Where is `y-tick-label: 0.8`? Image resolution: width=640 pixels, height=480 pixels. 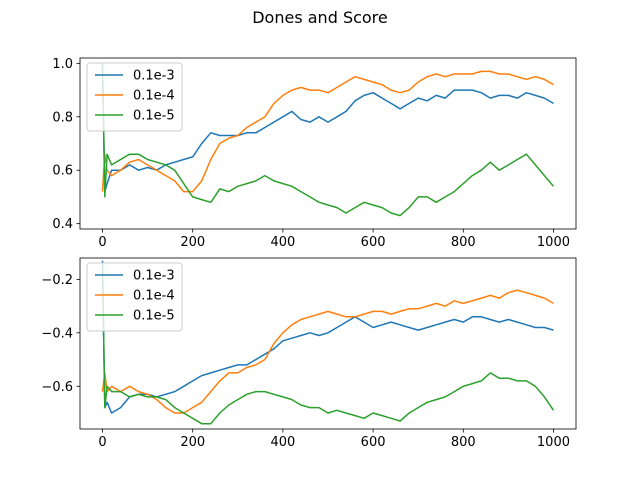
y-tick-label: 0.8 is located at coordinates (62, 117).